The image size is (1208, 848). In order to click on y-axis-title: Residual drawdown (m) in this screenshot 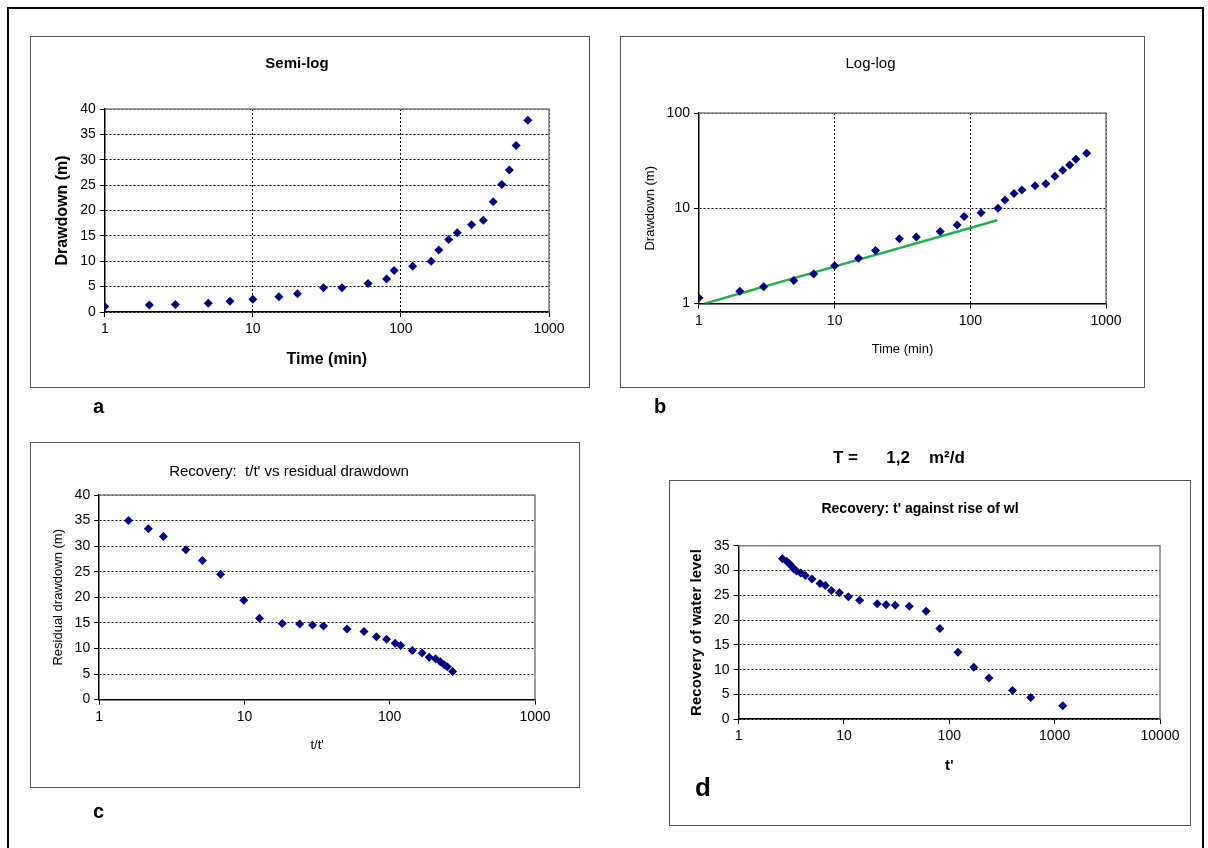, I will do `click(58, 597)`.